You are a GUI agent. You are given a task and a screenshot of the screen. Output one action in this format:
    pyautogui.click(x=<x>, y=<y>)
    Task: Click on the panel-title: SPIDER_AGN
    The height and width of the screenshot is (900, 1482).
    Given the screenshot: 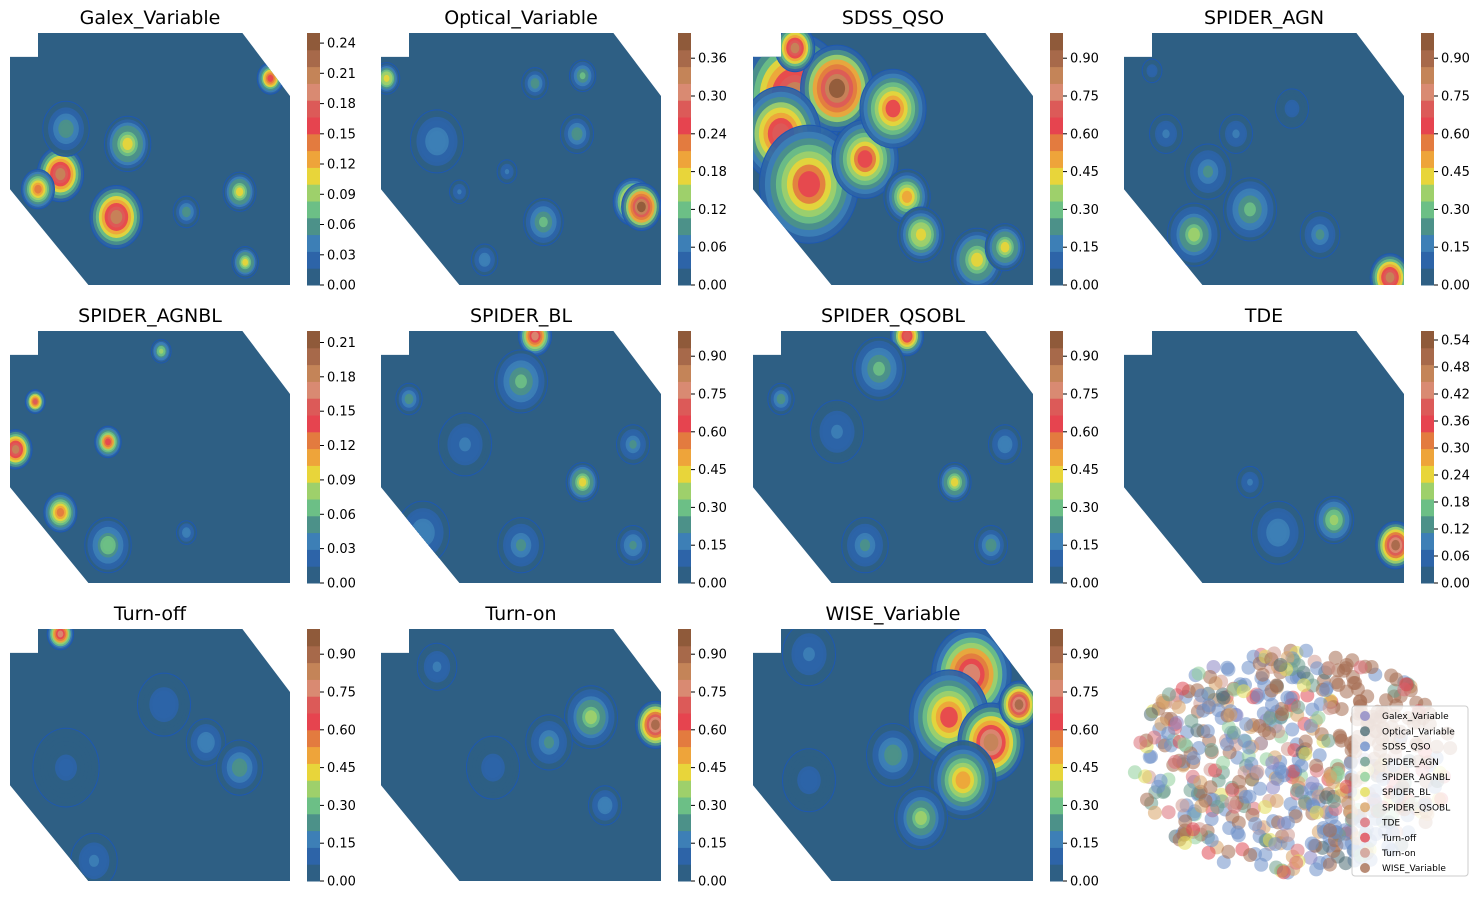 What is the action you would take?
    pyautogui.click(x=1264, y=18)
    